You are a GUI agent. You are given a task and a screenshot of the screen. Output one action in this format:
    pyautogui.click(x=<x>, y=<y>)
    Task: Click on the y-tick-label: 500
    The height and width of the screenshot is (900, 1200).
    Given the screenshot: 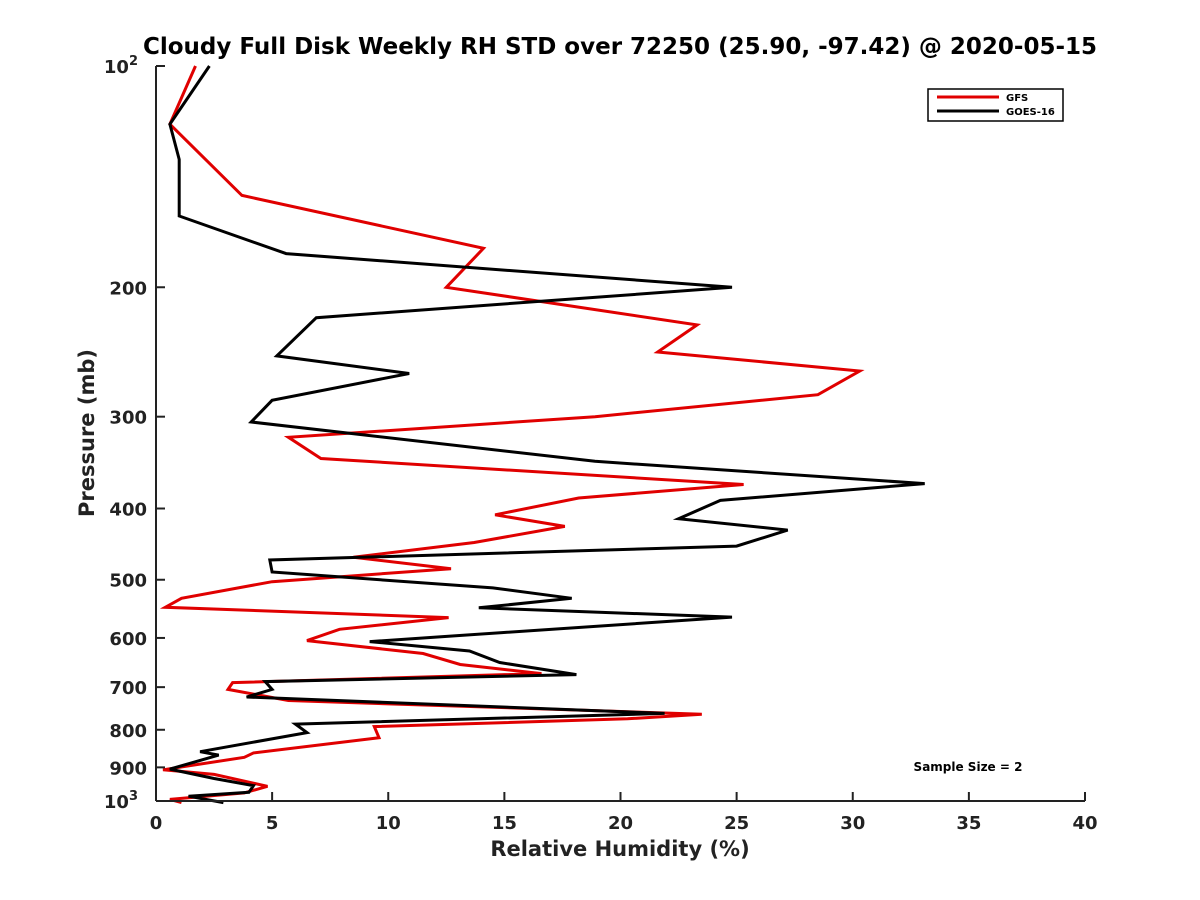 What is the action you would take?
    pyautogui.click(x=128, y=581)
    